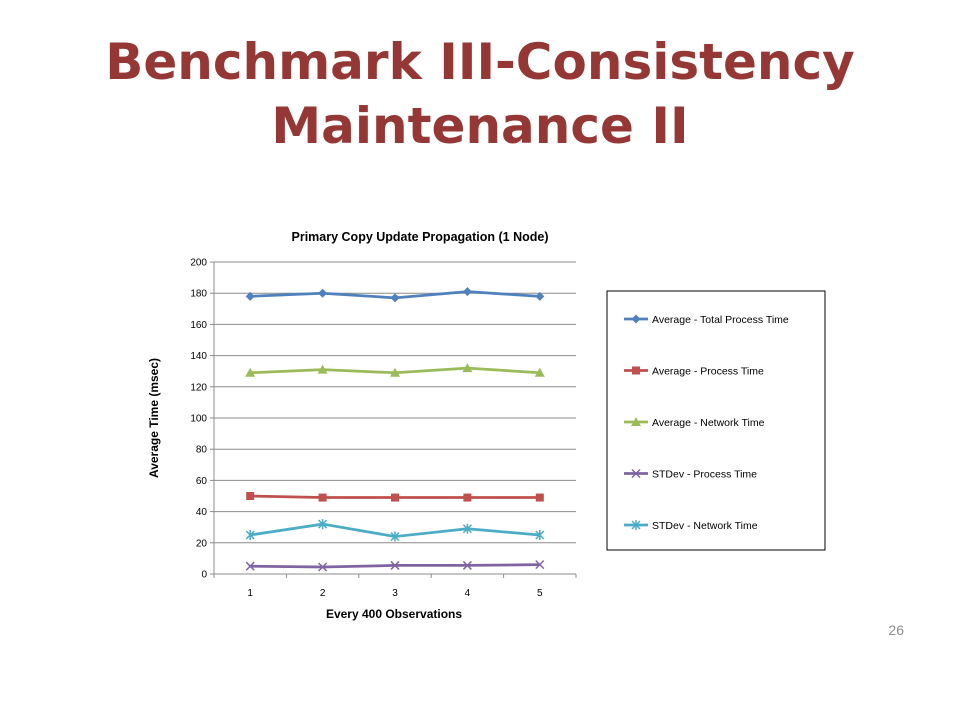 This screenshot has width=960, height=720. I want to click on legend-entry: STDev - Process Time, so click(690, 475).